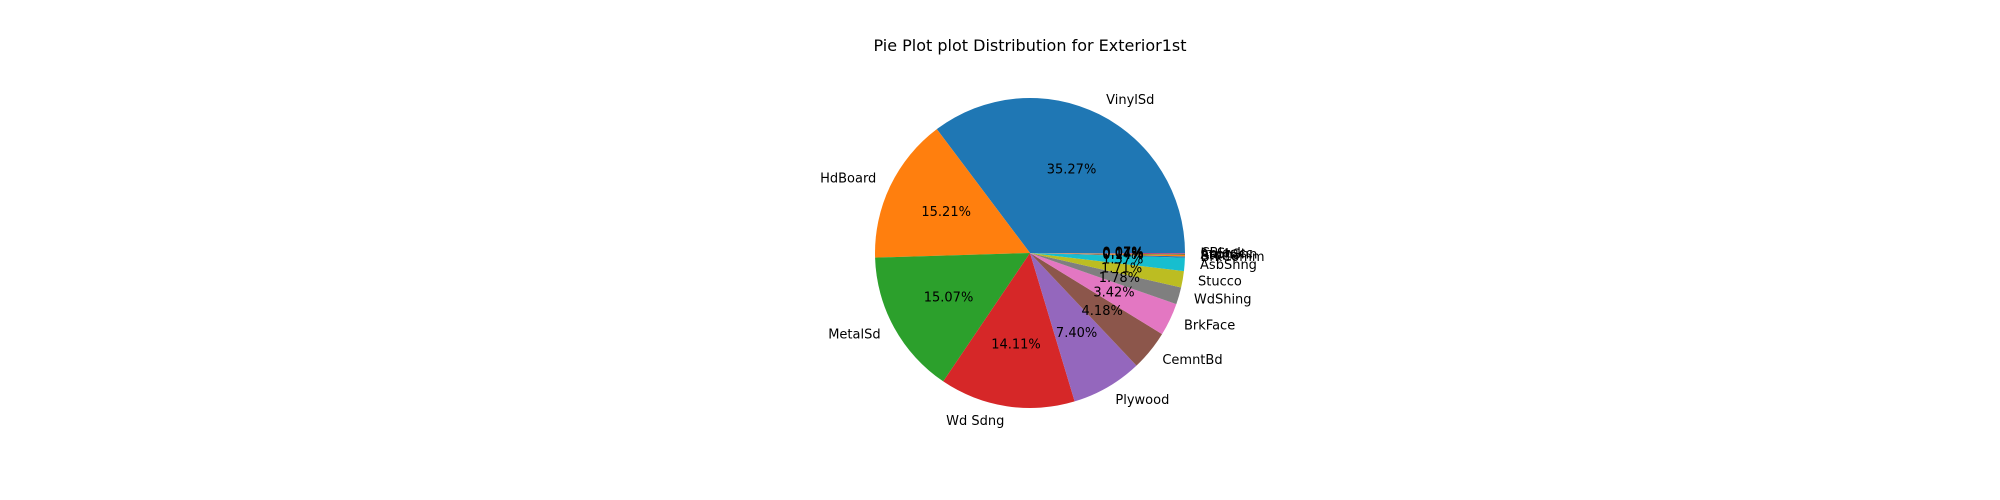 The width and height of the screenshot is (2000, 500). Describe the element at coordinates (1119, 278) in the screenshot. I see `slice-pct-wdshing: 1.78%` at that location.